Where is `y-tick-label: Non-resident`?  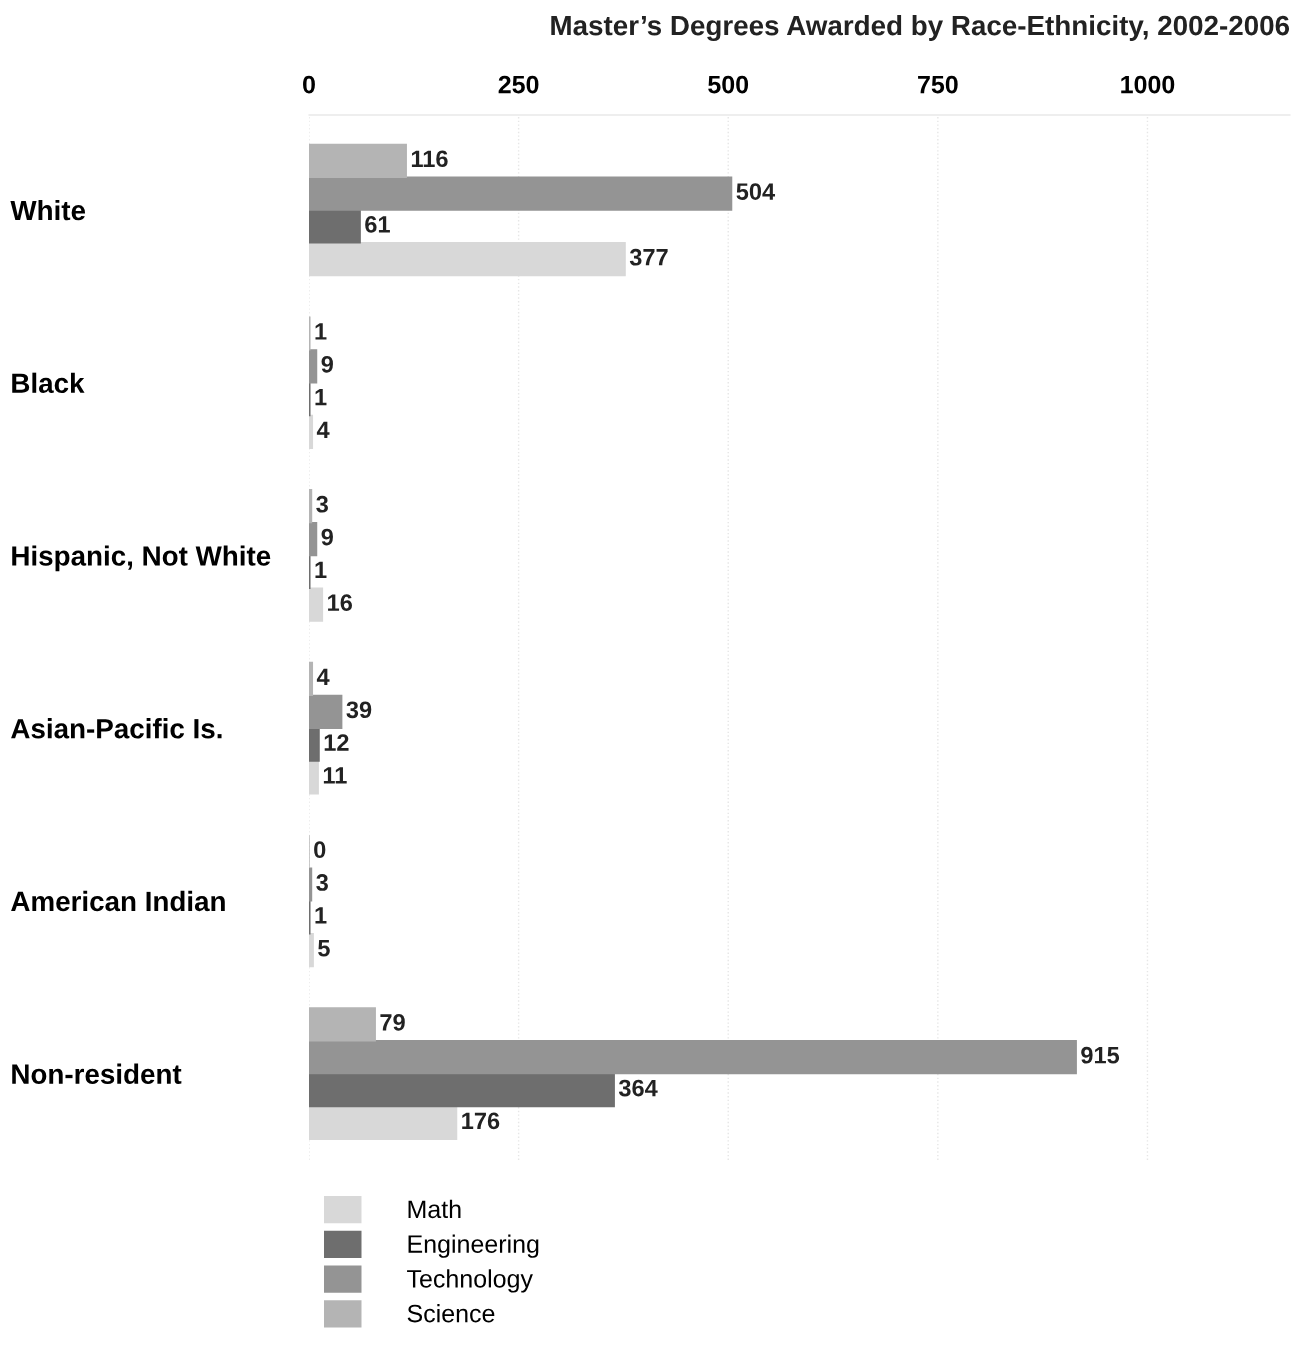 y-tick-label: Non-resident is located at coordinates (97, 1073).